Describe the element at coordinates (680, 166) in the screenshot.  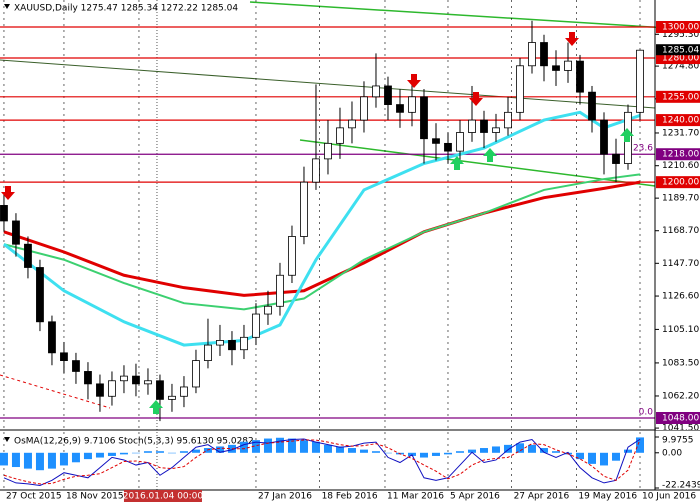
I see `y-tick-label: 1210.60` at that location.